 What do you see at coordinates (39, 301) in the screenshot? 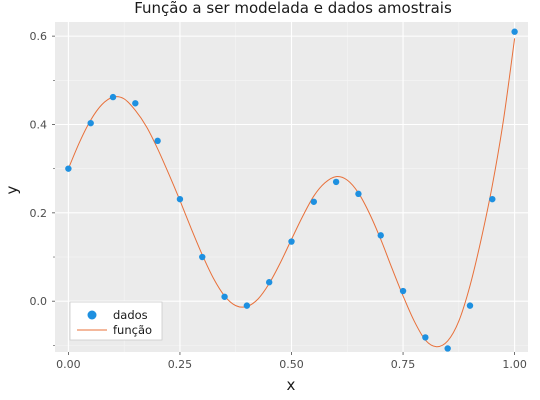
I see `y-tick-label: 0.0` at bounding box center [39, 301].